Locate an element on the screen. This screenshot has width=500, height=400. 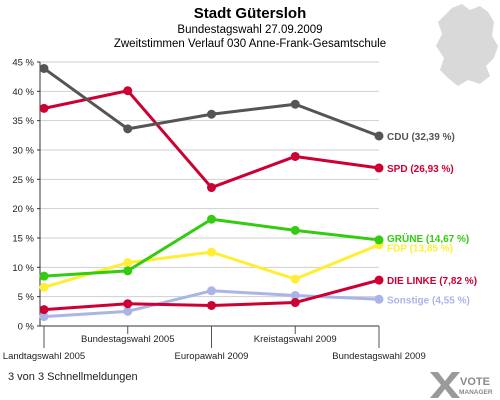
y-tick-label: 20 % is located at coordinates (23, 209).